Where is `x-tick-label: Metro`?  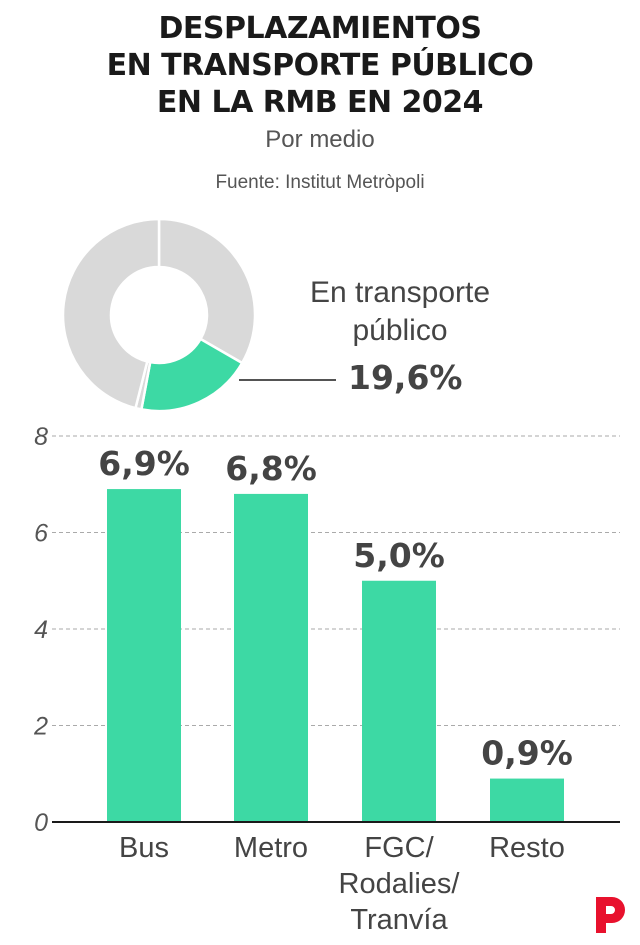 x-tick-label: Metro is located at coordinates (271, 848).